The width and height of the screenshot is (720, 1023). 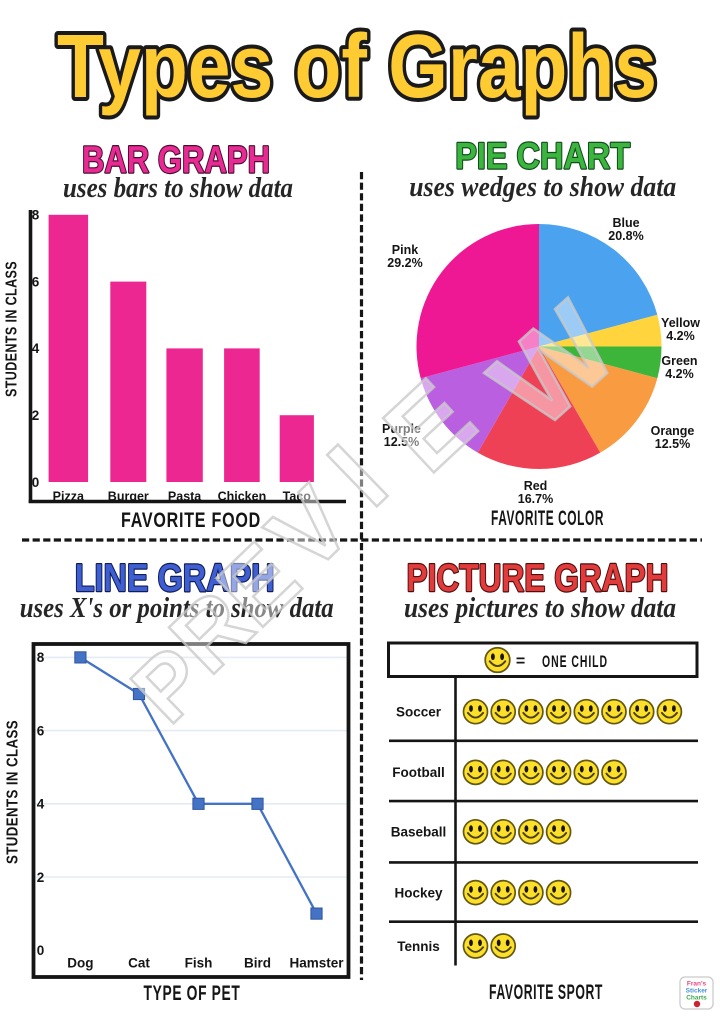 What do you see at coordinates (242, 497) in the screenshot?
I see `svg-text: Chicken` at bounding box center [242, 497].